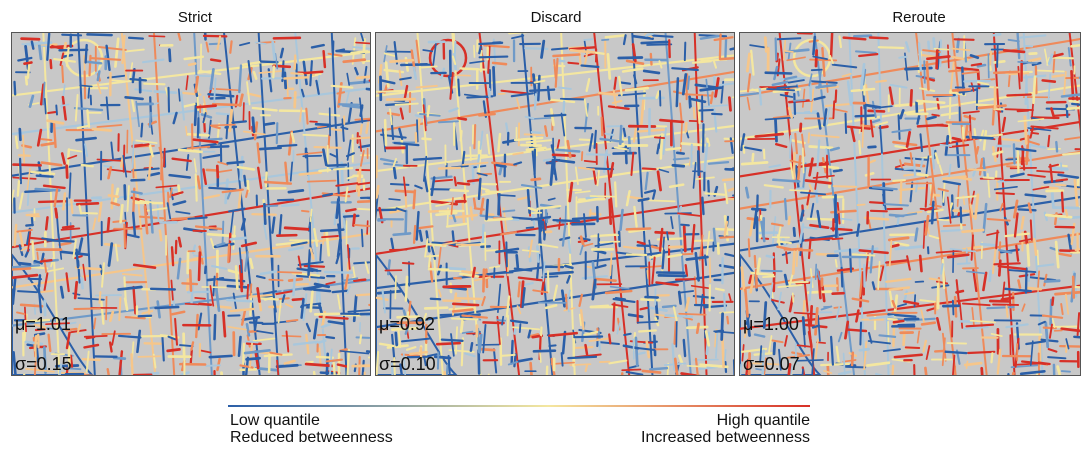 The width and height of the screenshot is (1088, 452). What do you see at coordinates (430, 204) in the screenshot?
I see `street-segment` at bounding box center [430, 204].